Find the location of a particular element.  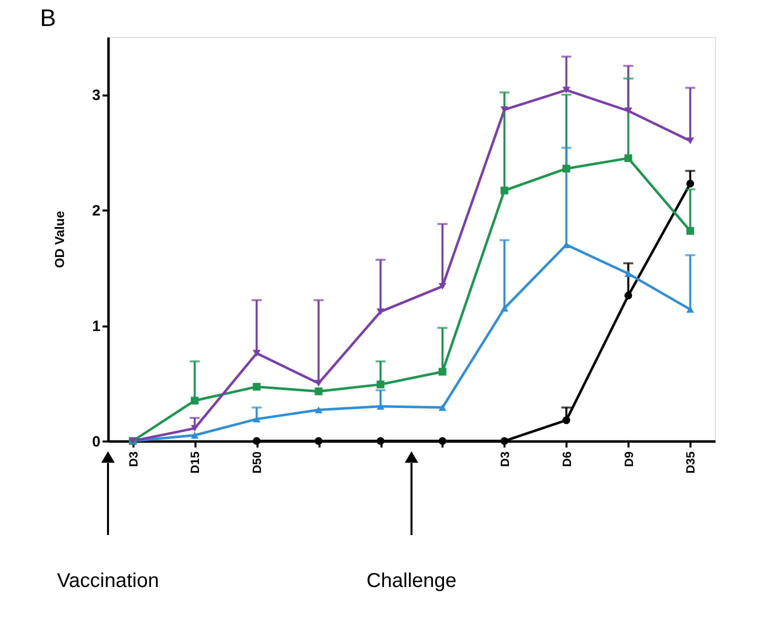

x-tick-label: D15 is located at coordinates (195, 462).